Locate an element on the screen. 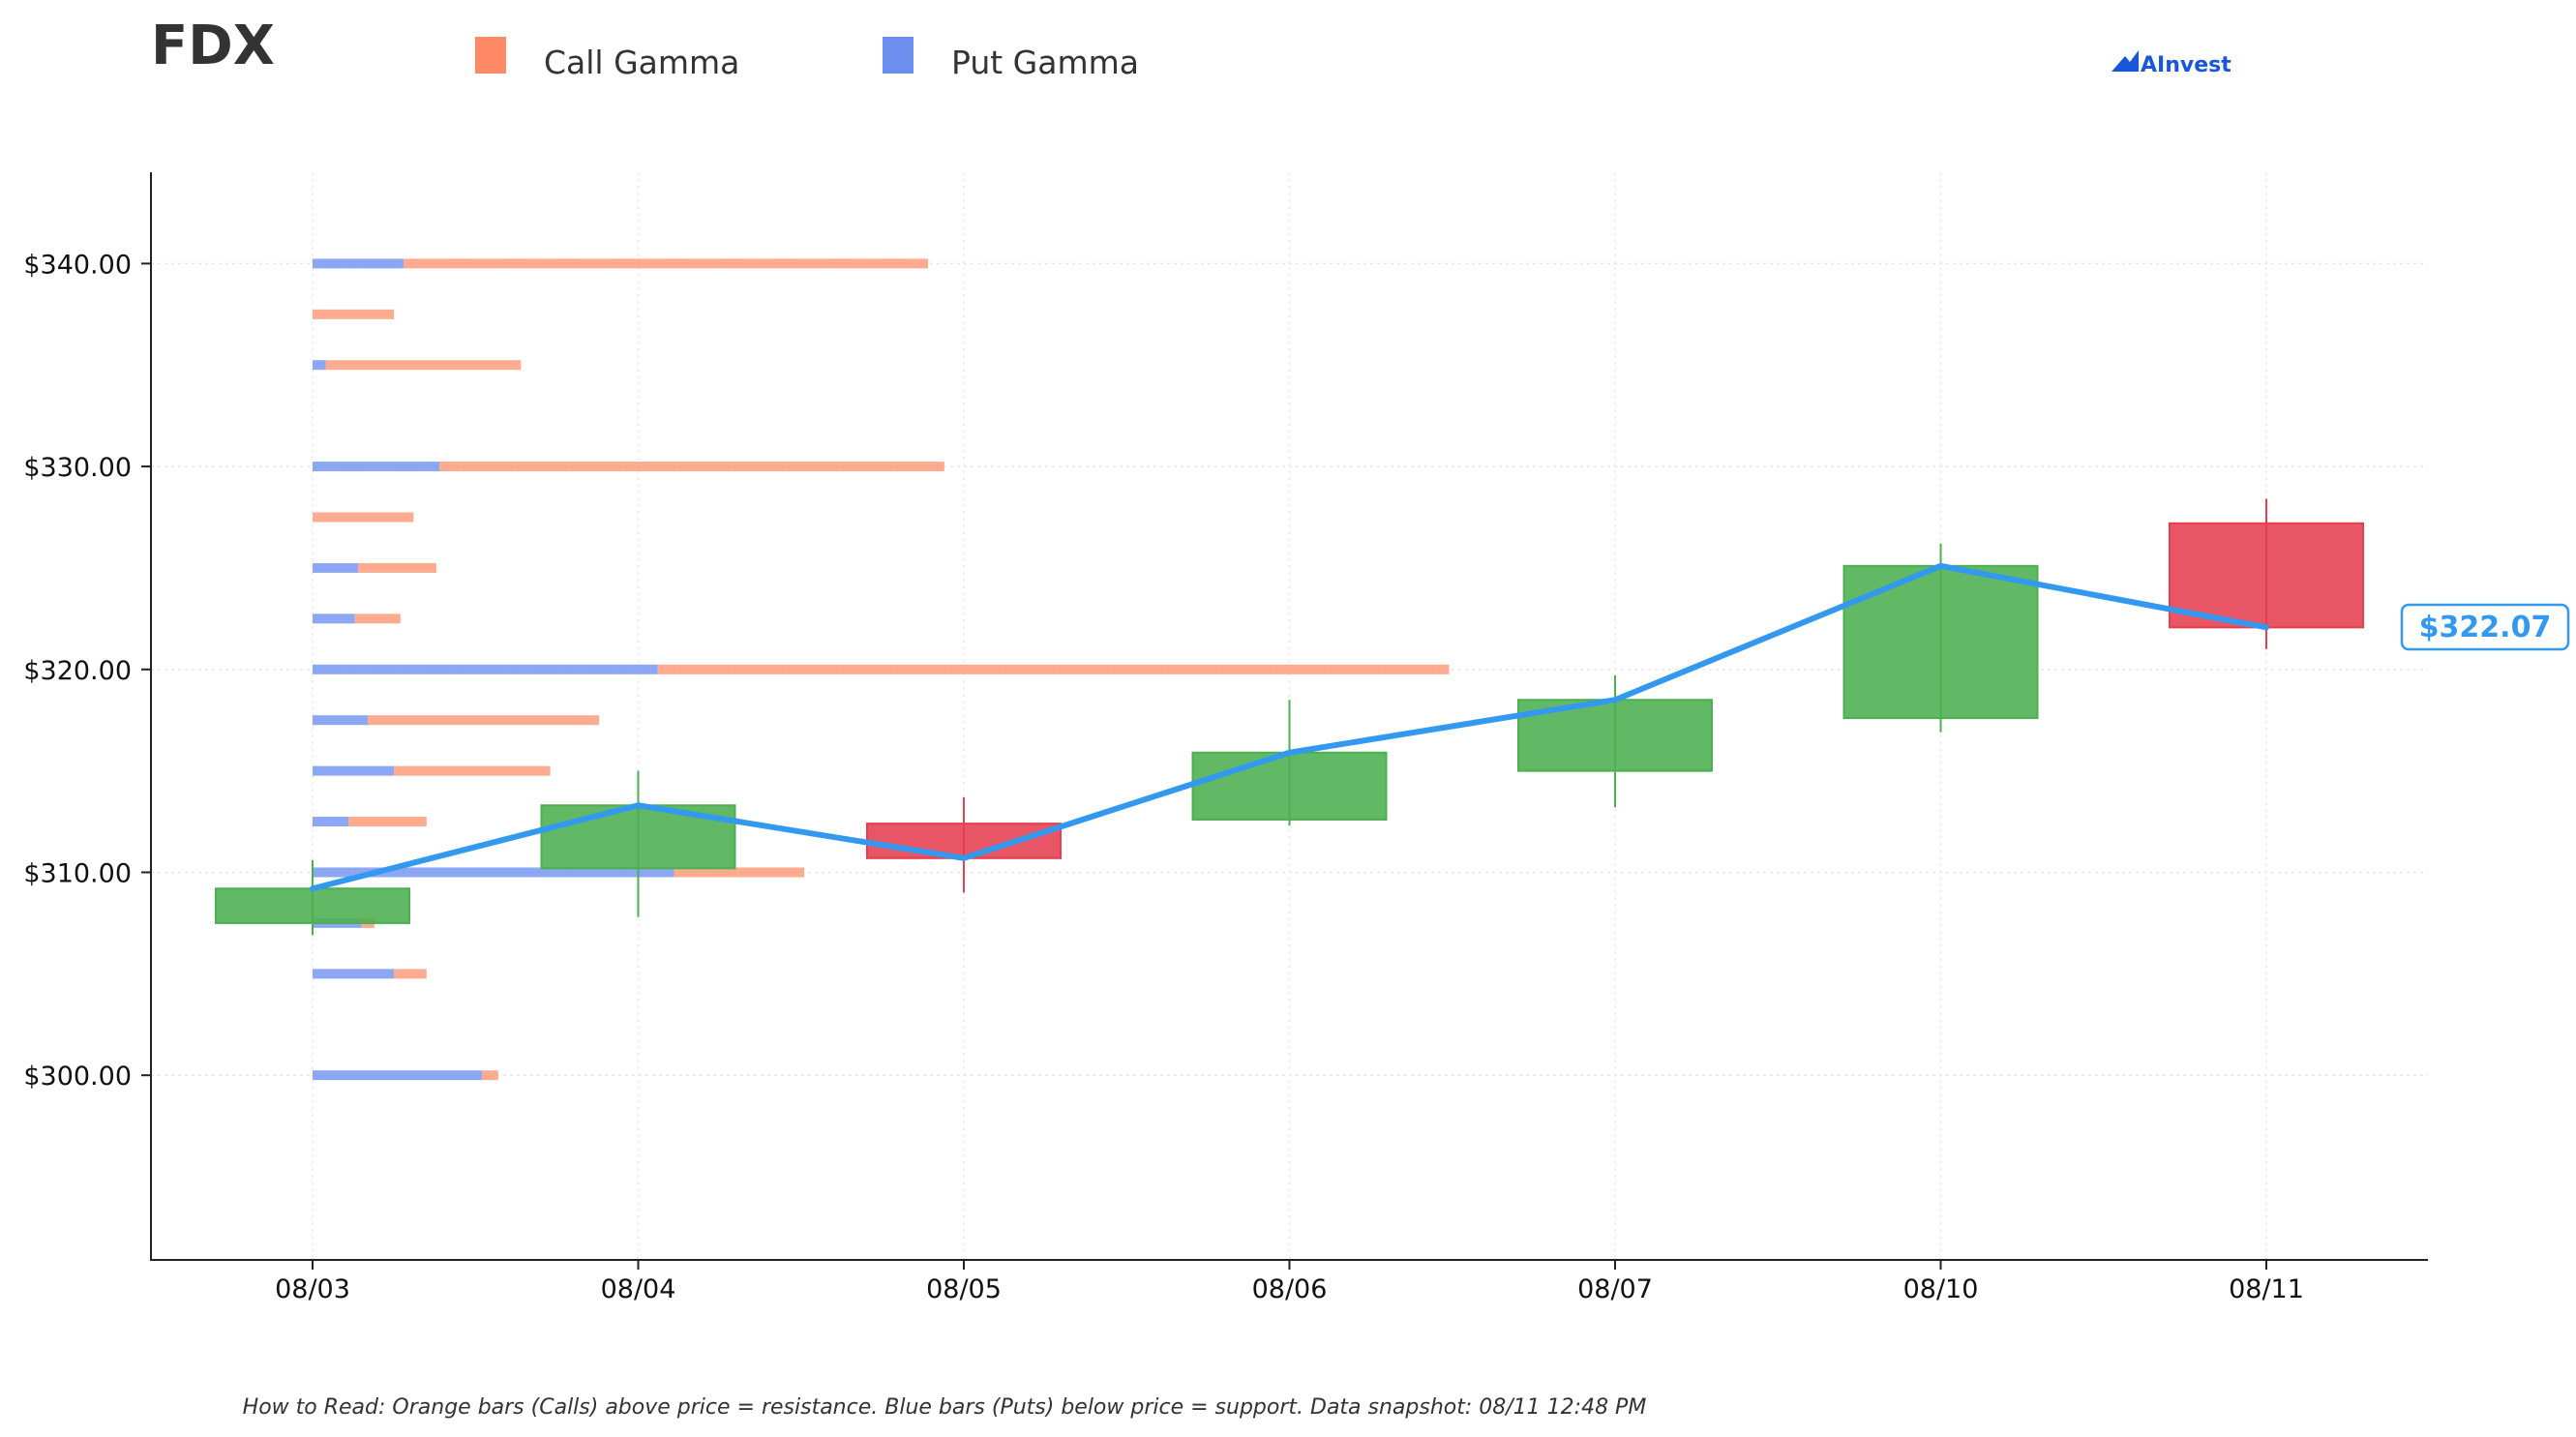 The width and height of the screenshot is (2576, 1437). y-tick-label: $320.00 is located at coordinates (77, 671).